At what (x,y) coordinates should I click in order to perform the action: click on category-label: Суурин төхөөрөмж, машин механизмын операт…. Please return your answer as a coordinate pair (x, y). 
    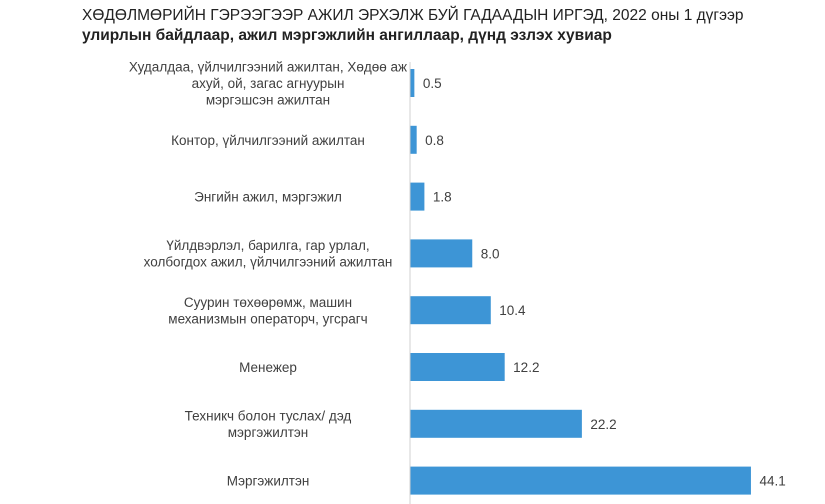
    Looking at the image, I should click on (267, 311).